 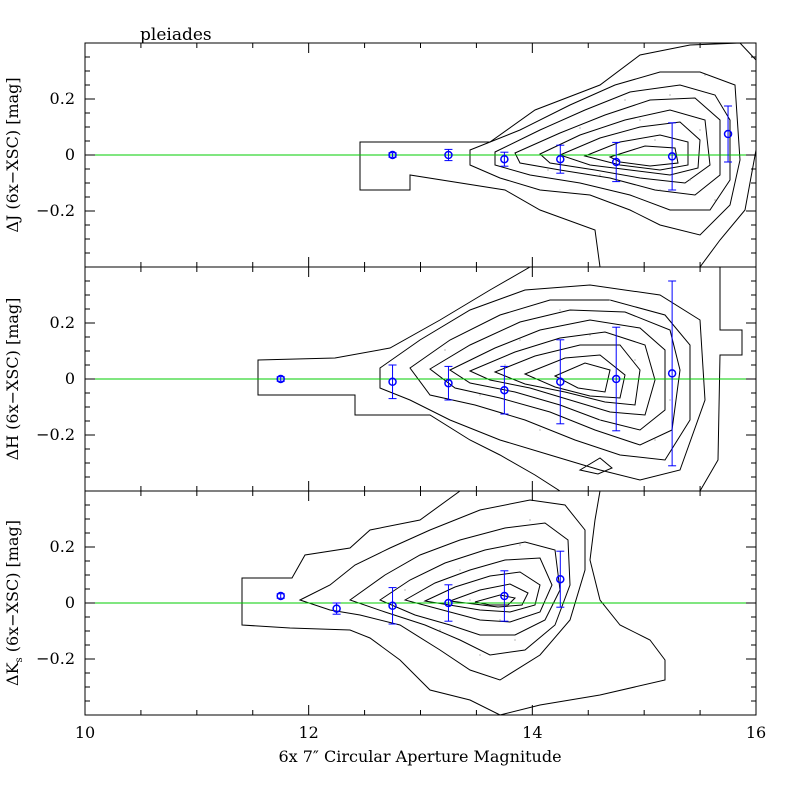 I want to click on series-points-j, so click(x=560, y=148).